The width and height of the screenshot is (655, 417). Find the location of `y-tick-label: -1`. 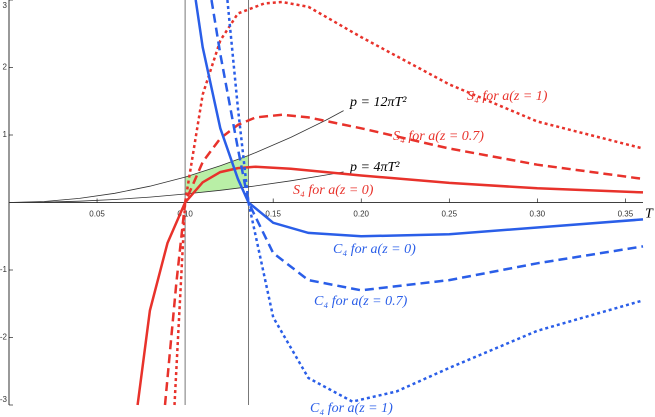

y-tick-label: -1 is located at coordinates (4, 269).